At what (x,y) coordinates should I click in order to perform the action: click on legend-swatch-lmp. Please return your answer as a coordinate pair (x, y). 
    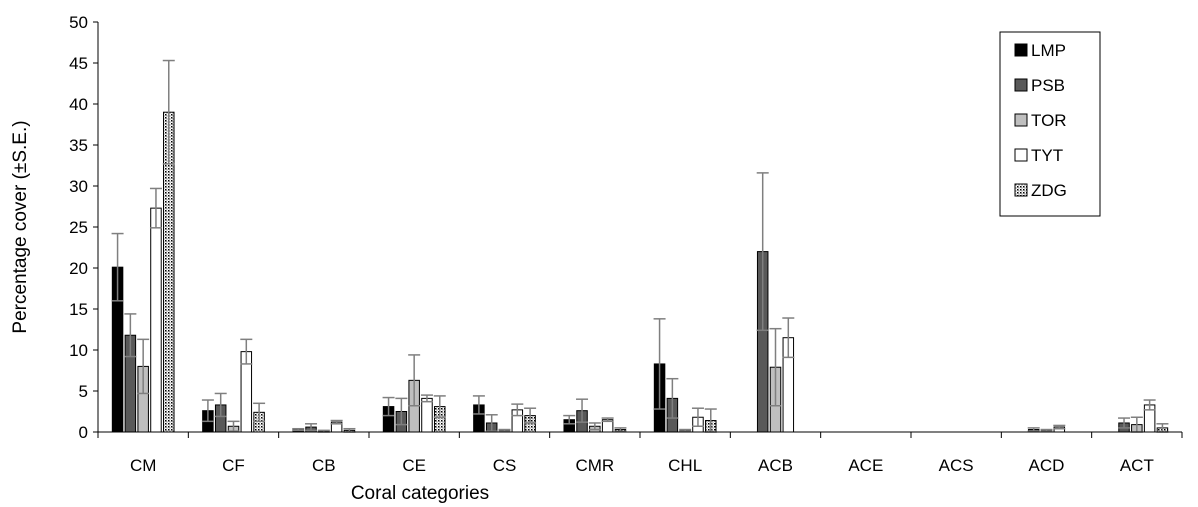
    Looking at the image, I should click on (1021, 50).